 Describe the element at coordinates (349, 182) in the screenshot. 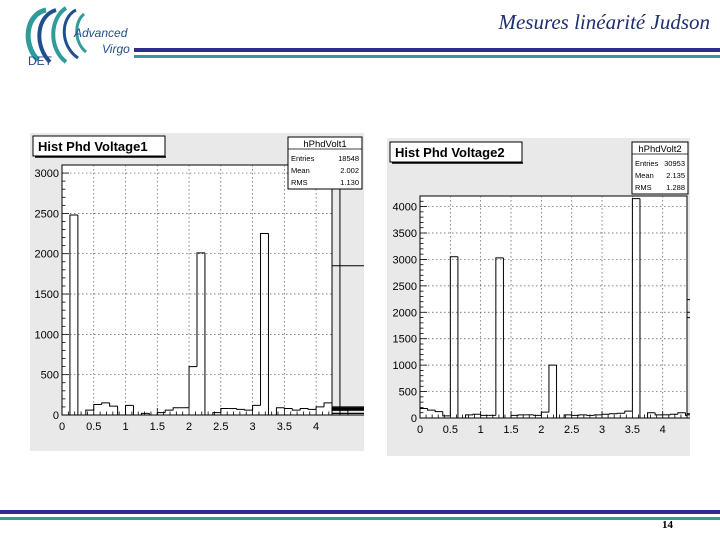

I see `stats-value: 1.130` at that location.